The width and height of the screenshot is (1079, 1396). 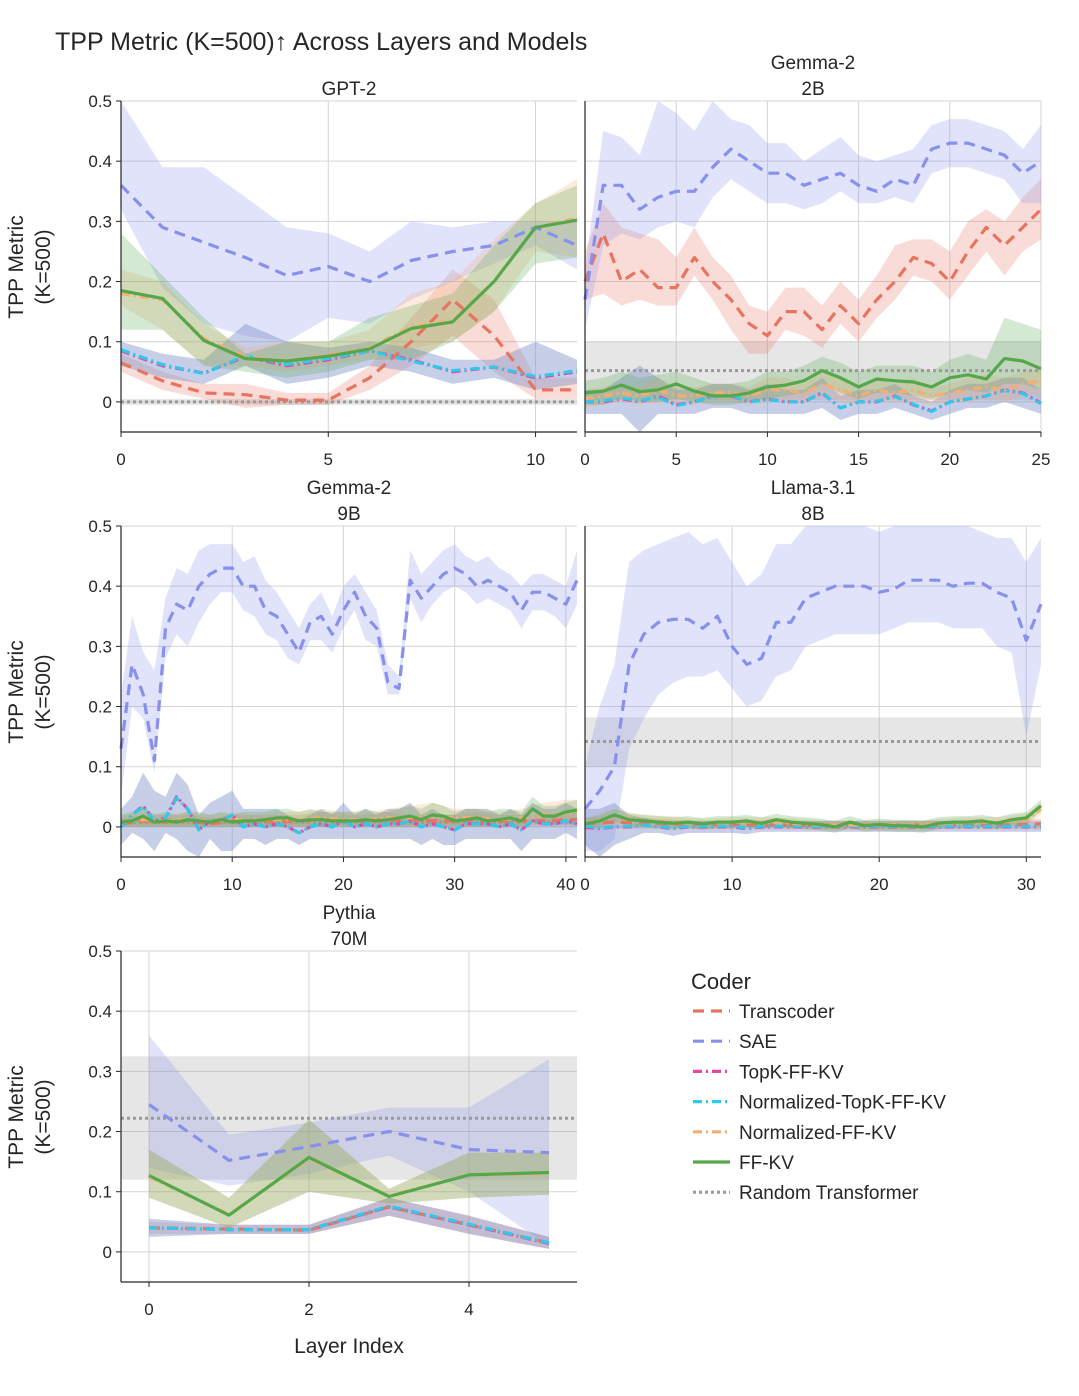 I want to click on x-tick-label: 2, so click(x=308, y=1309).